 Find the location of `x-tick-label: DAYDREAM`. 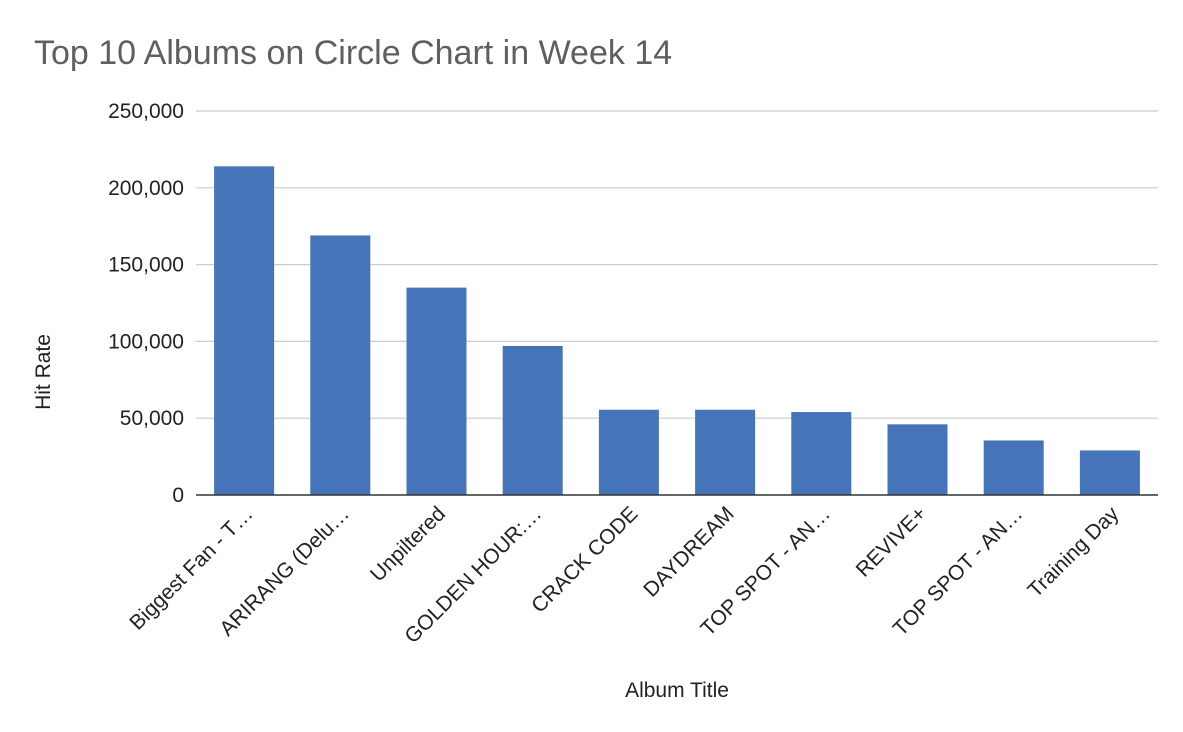

x-tick-label: DAYDREAM is located at coordinates (688, 551).